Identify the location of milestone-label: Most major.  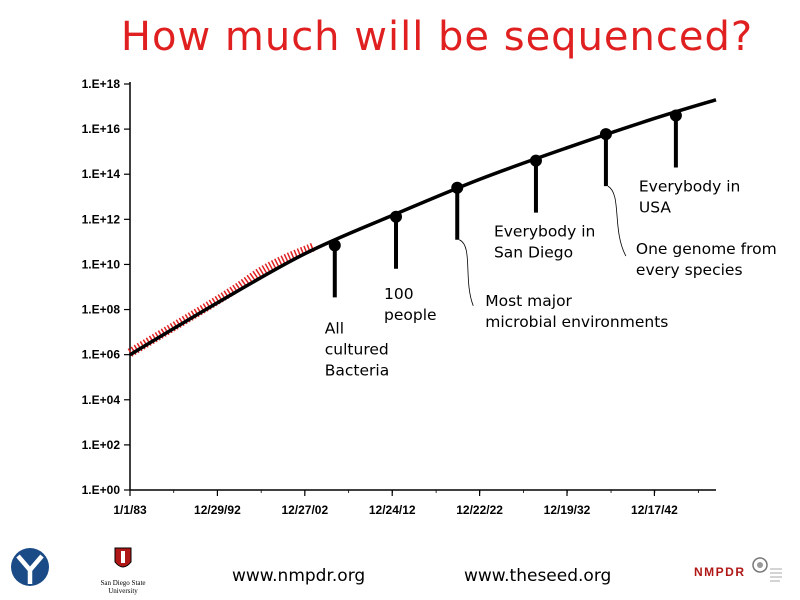
(528, 301).